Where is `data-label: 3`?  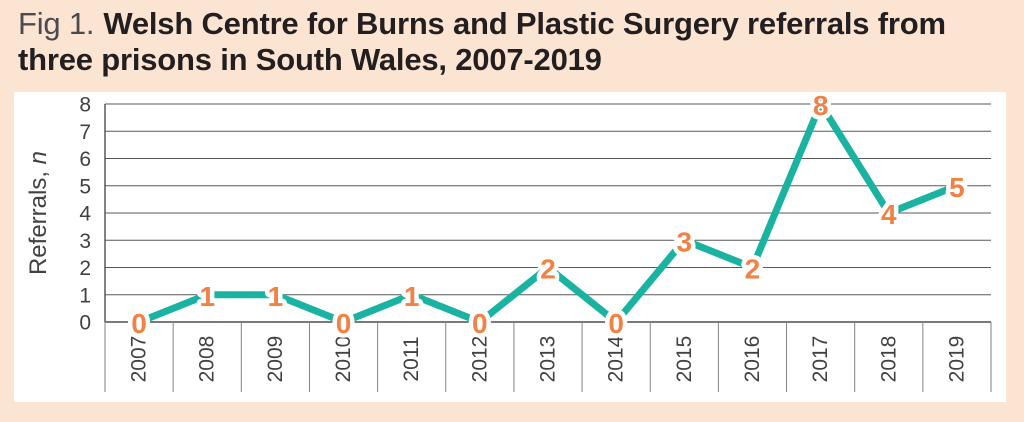
data-label: 3 is located at coordinates (685, 241).